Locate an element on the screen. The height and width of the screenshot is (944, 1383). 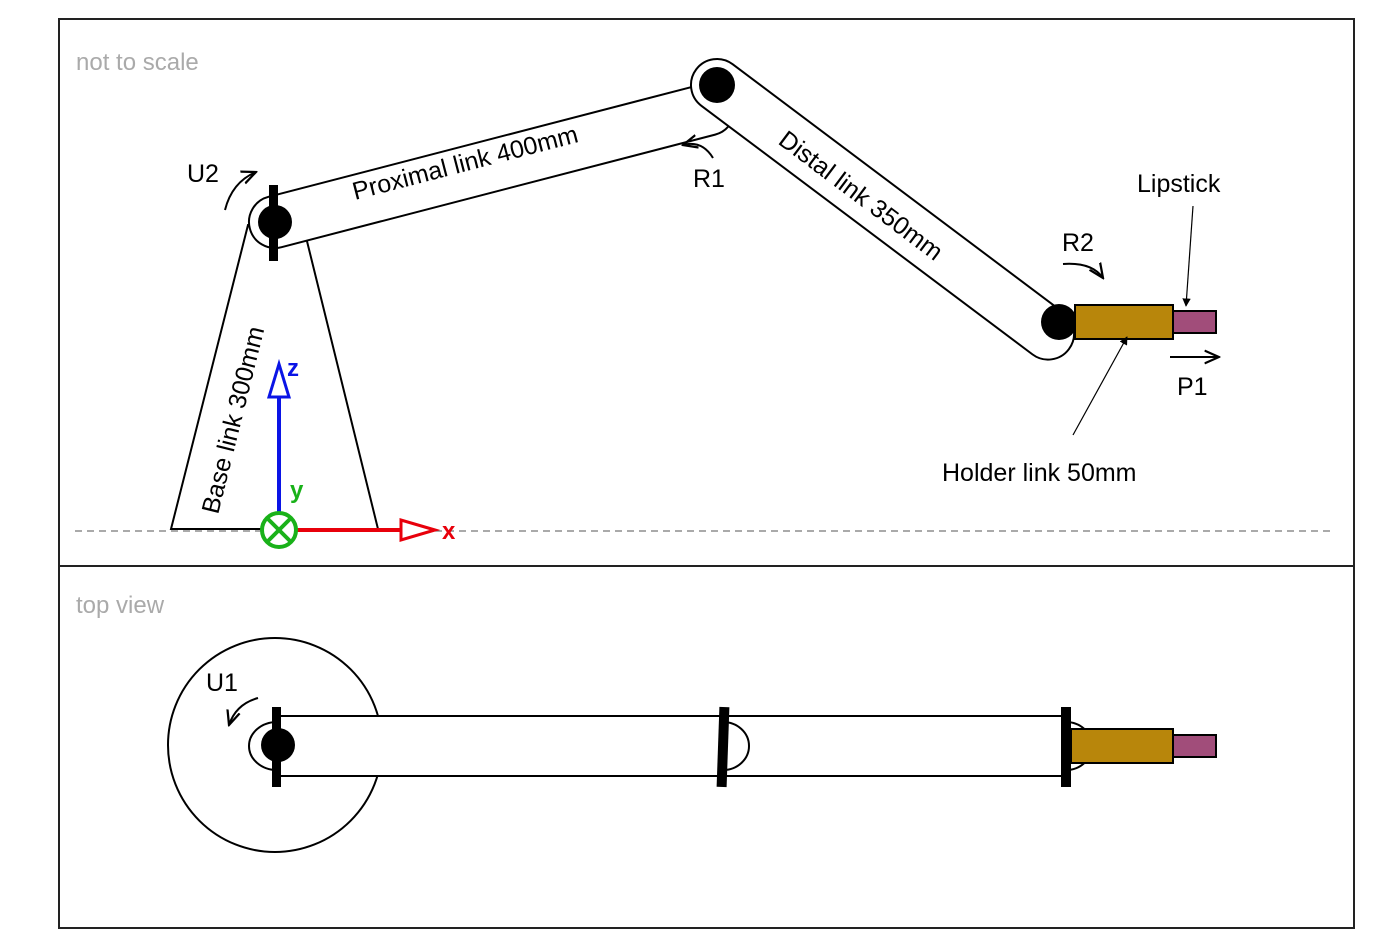
u2-rotation-arrow is located at coordinates (240, 191).